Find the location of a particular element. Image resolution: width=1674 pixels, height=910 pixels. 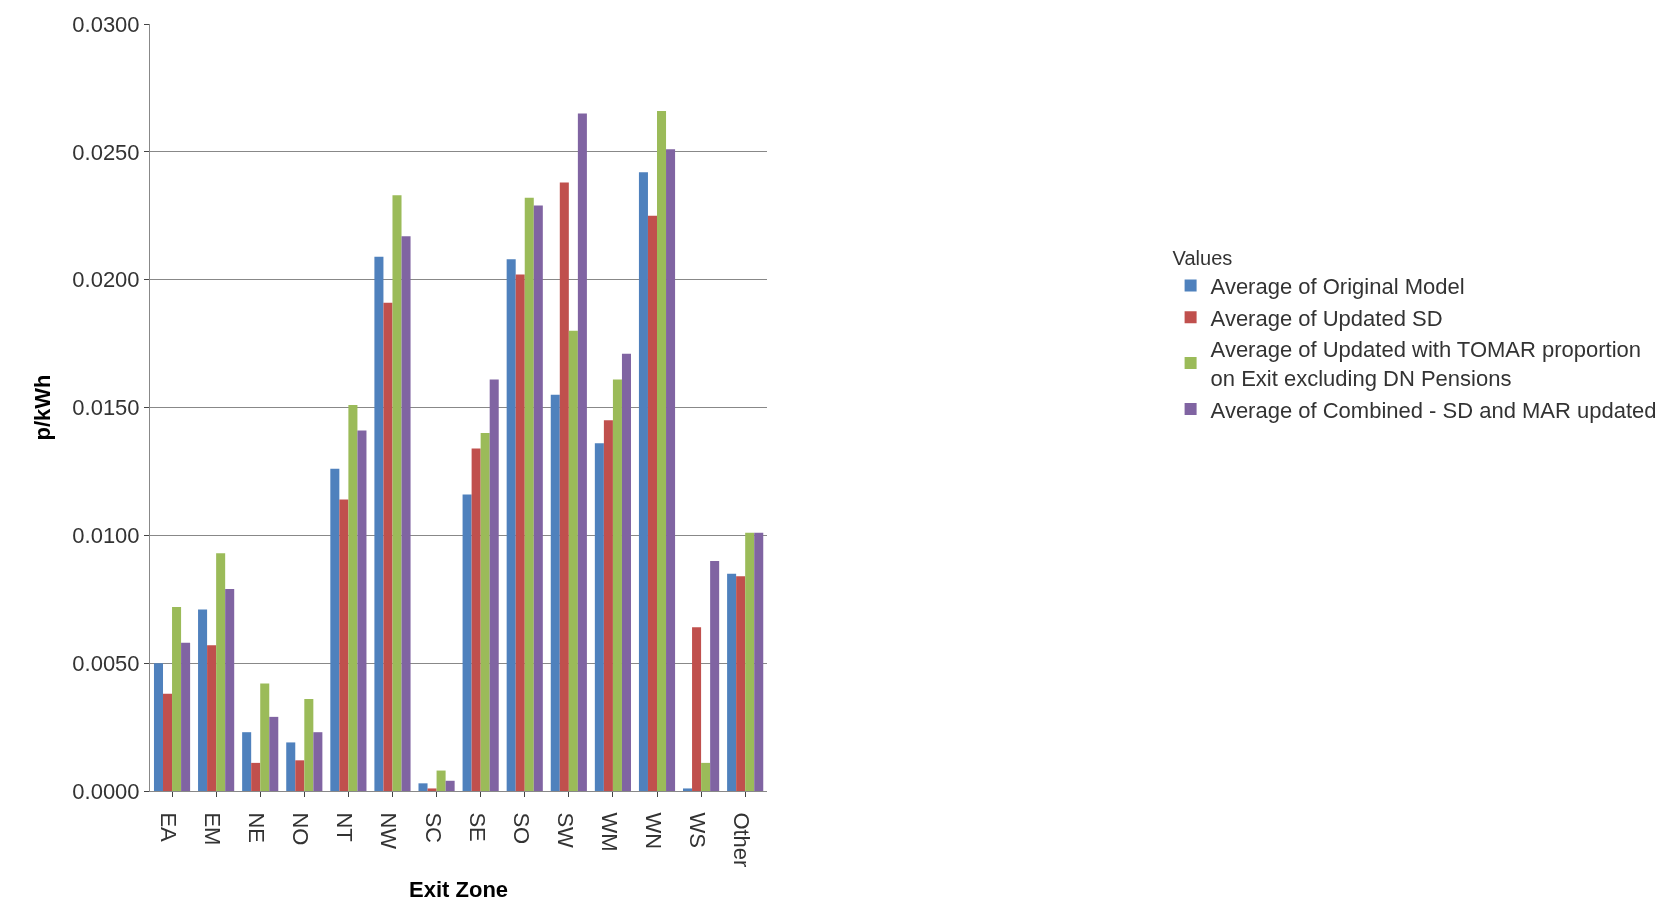

x-tick-label: NW is located at coordinates (389, 831).